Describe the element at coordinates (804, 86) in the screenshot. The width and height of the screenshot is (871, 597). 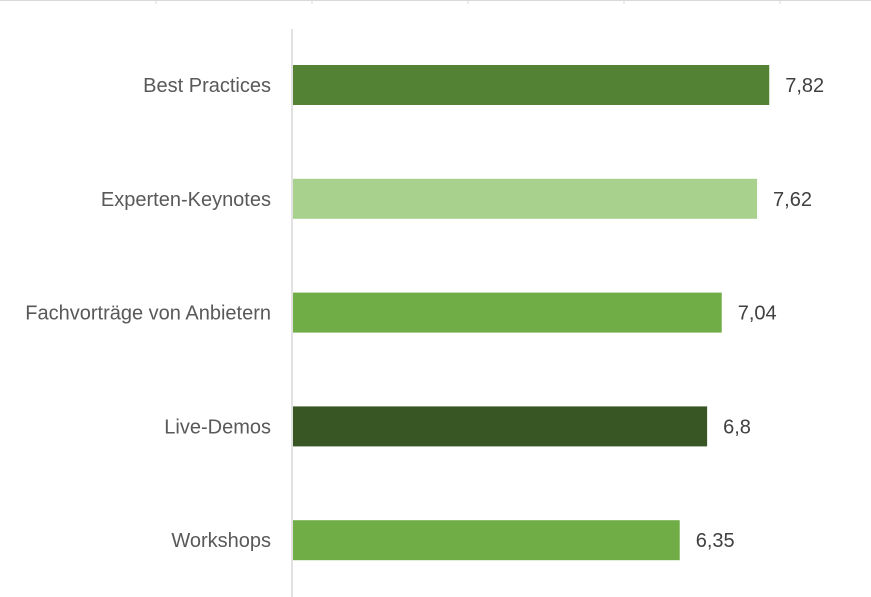
I see `value-label: 7,82` at that location.